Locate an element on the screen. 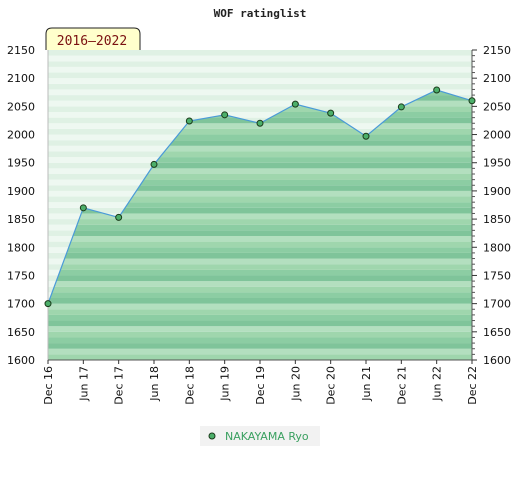 The image size is (520, 480). y-tick-label-left: 1750 is located at coordinates (21, 275).